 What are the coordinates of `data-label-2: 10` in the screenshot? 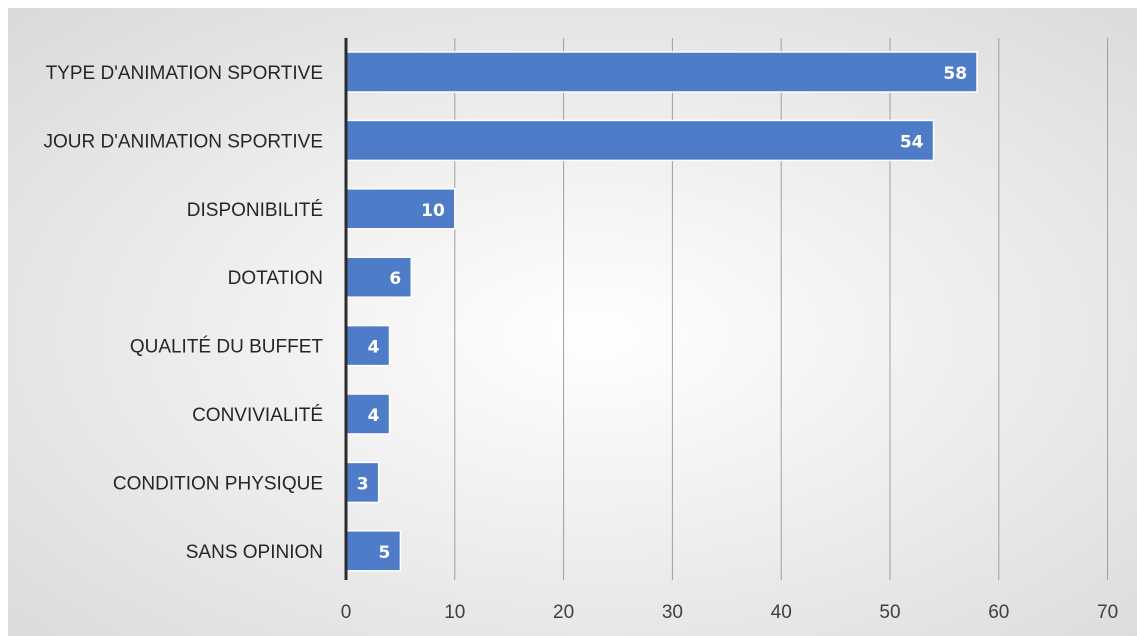 It's located at (433, 211).